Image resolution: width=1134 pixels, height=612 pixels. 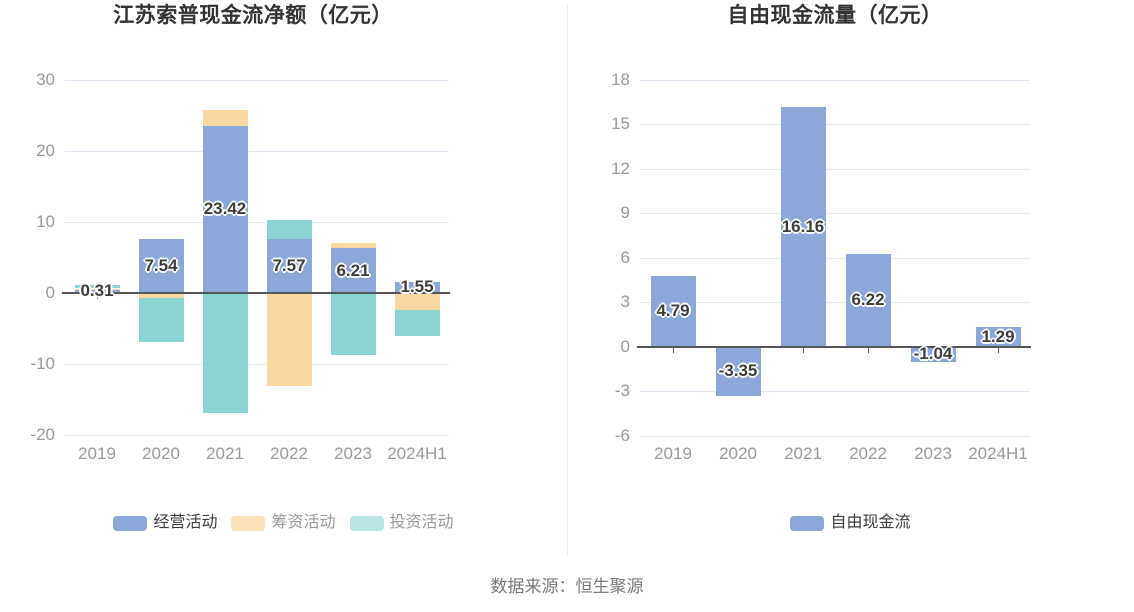 I want to click on y-axis-label: -10, so click(x=42, y=363).